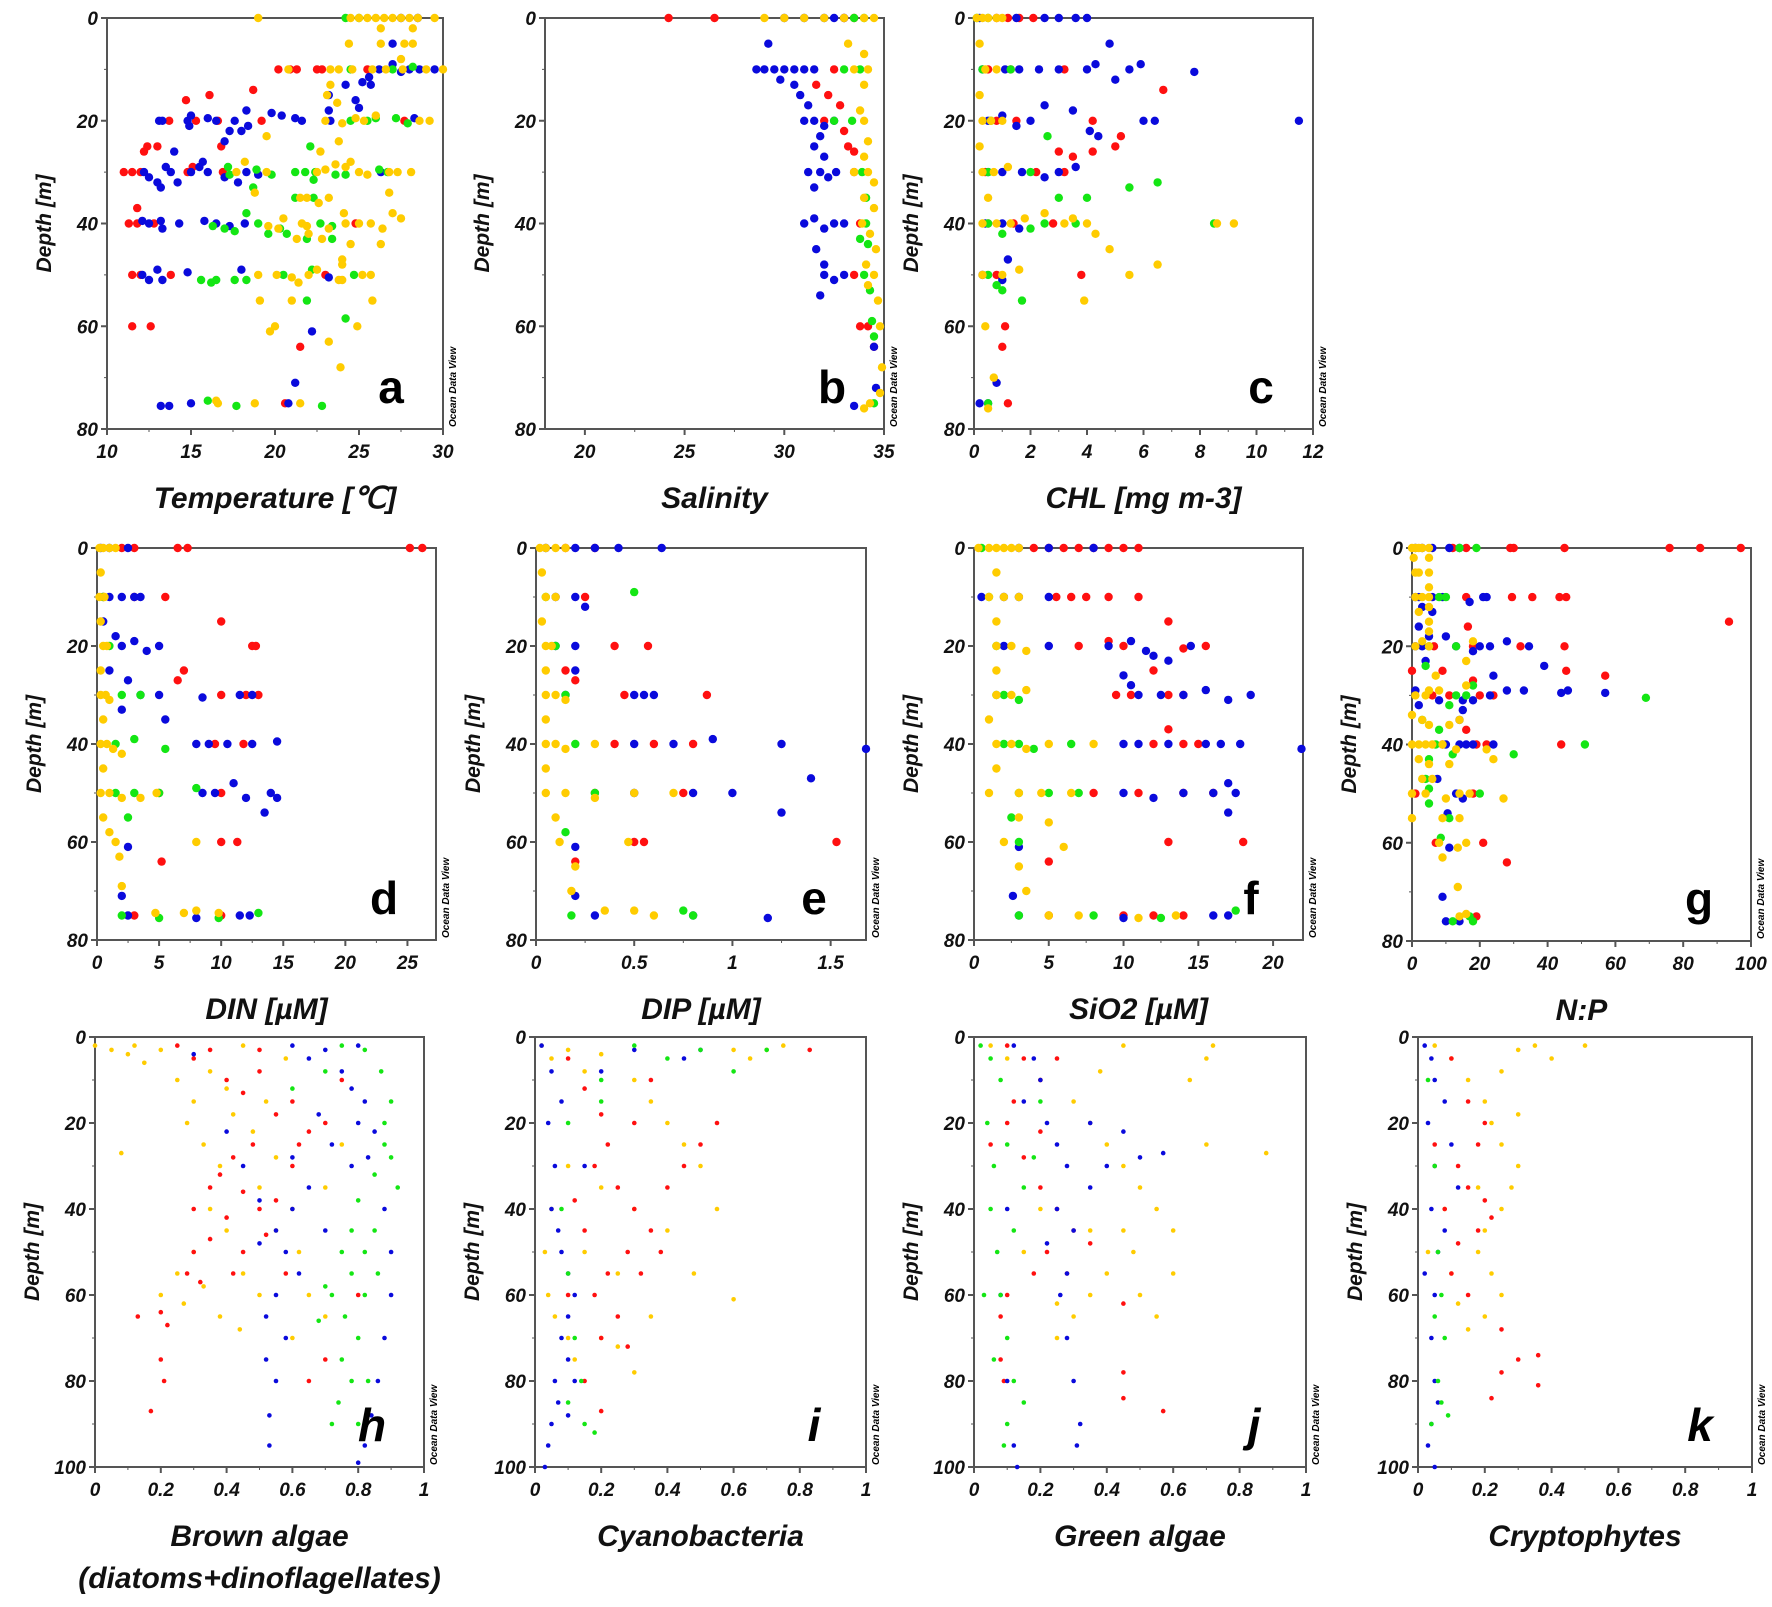 The height and width of the screenshot is (1607, 1772). Describe the element at coordinates (515, 1124) in the screenshot. I see `y-tick-label: 20` at that location.